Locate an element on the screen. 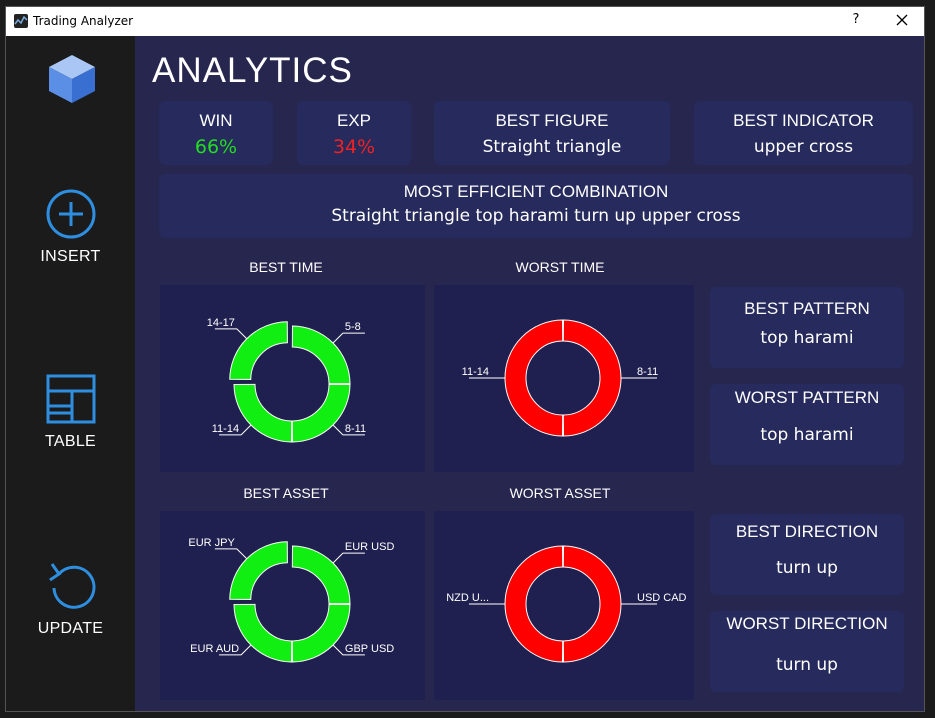  best-time-label: BEST TIME is located at coordinates (286, 267).